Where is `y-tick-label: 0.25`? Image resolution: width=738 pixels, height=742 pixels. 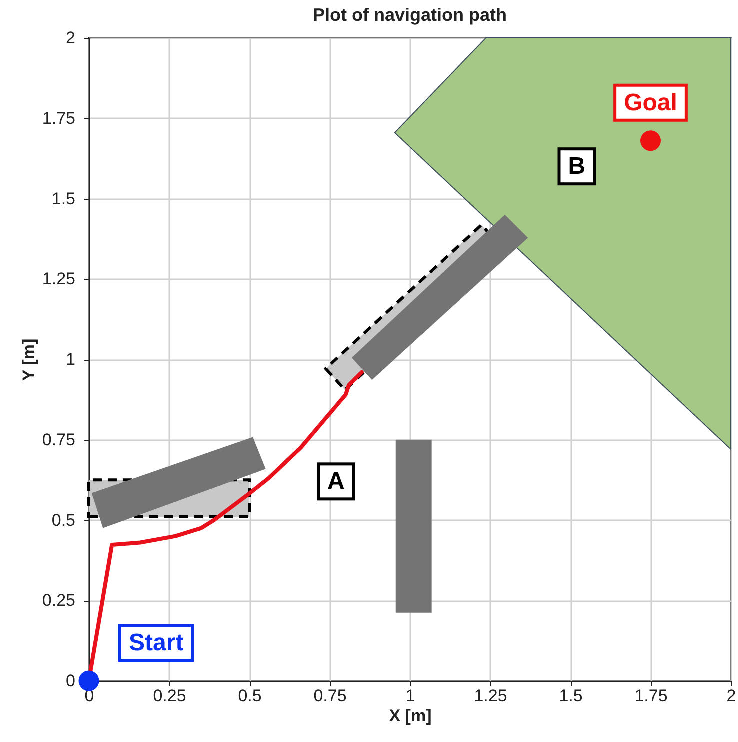 y-tick-label: 0.25 is located at coordinates (59, 600).